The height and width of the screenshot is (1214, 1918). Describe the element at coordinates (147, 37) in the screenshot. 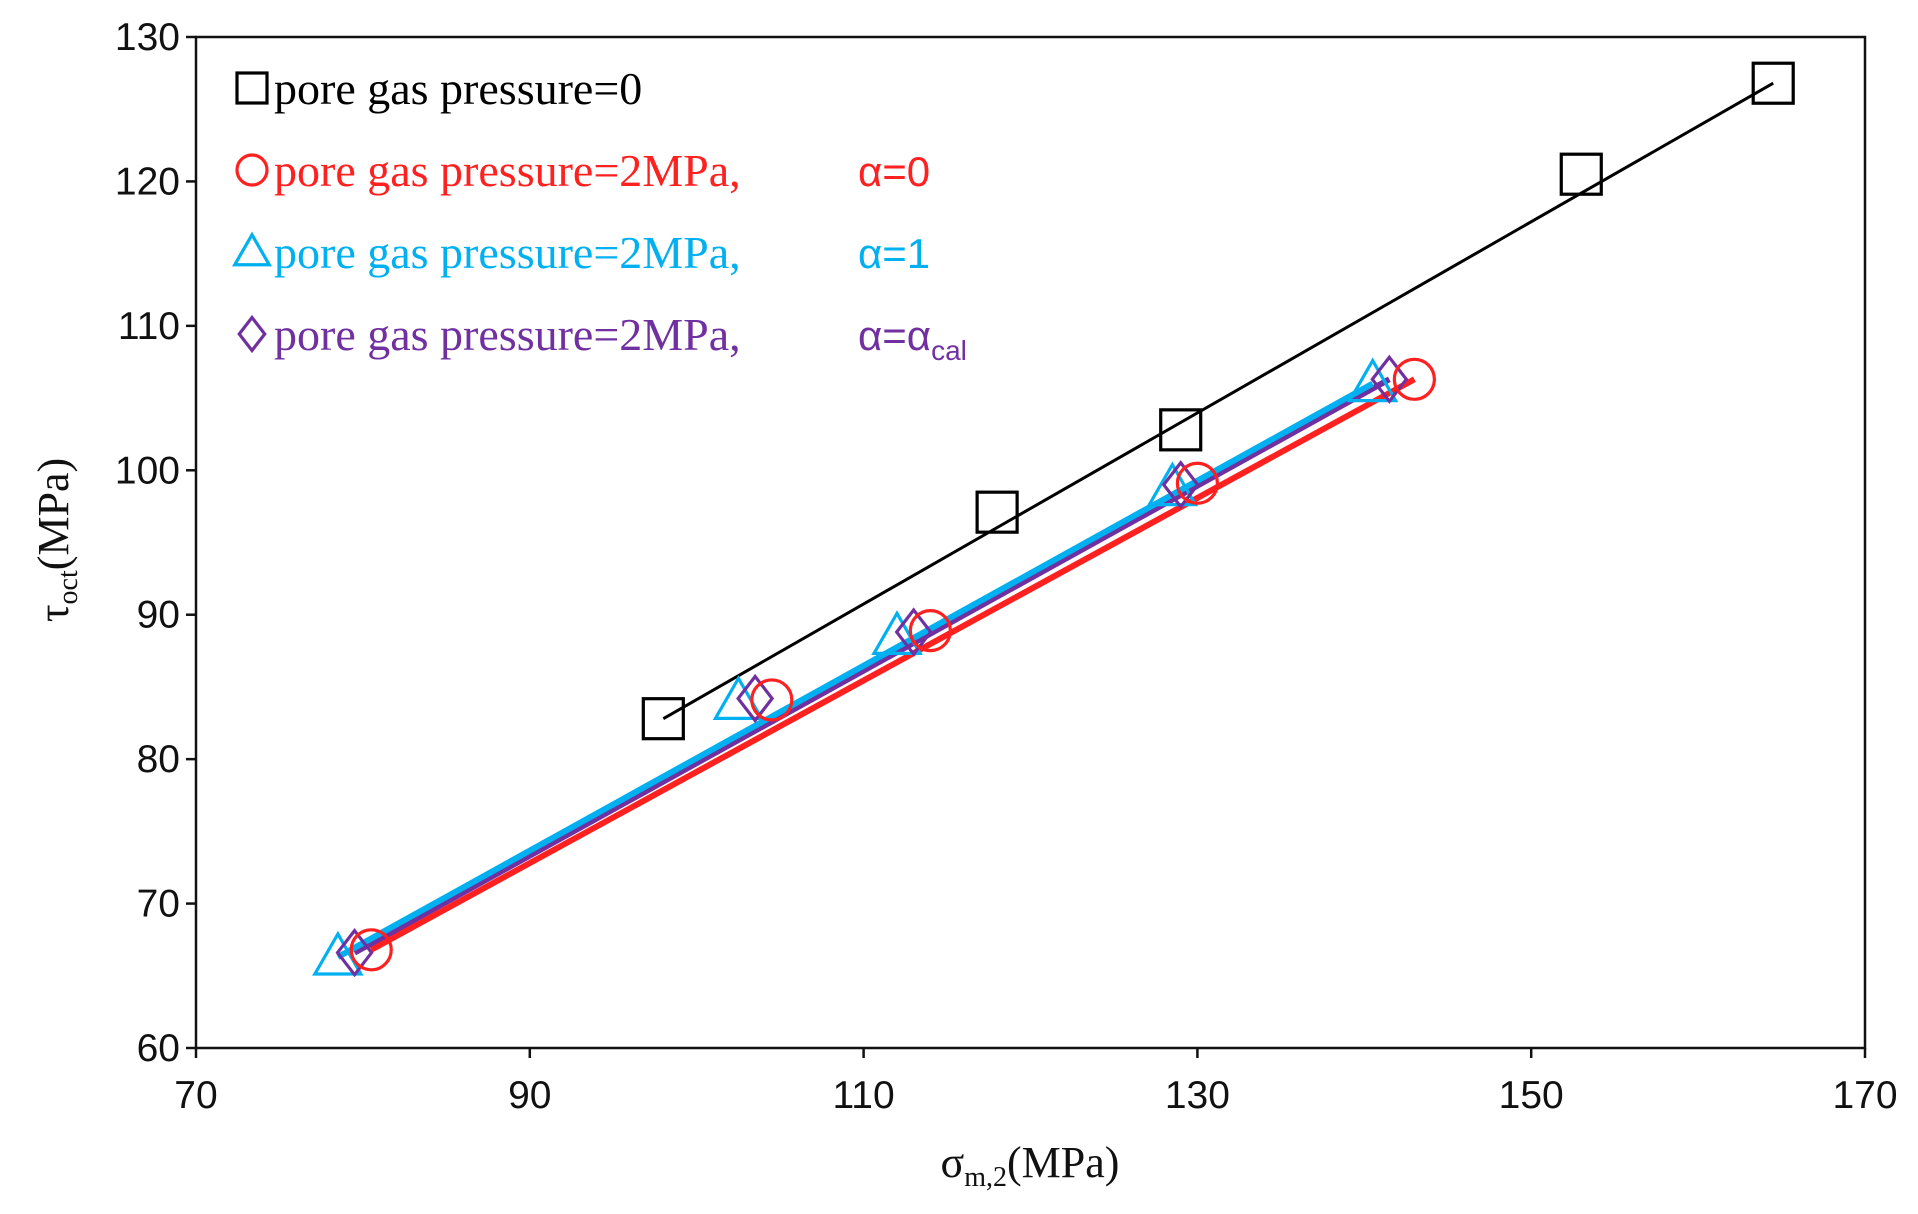

I see `y-tick-label: 130` at that location.